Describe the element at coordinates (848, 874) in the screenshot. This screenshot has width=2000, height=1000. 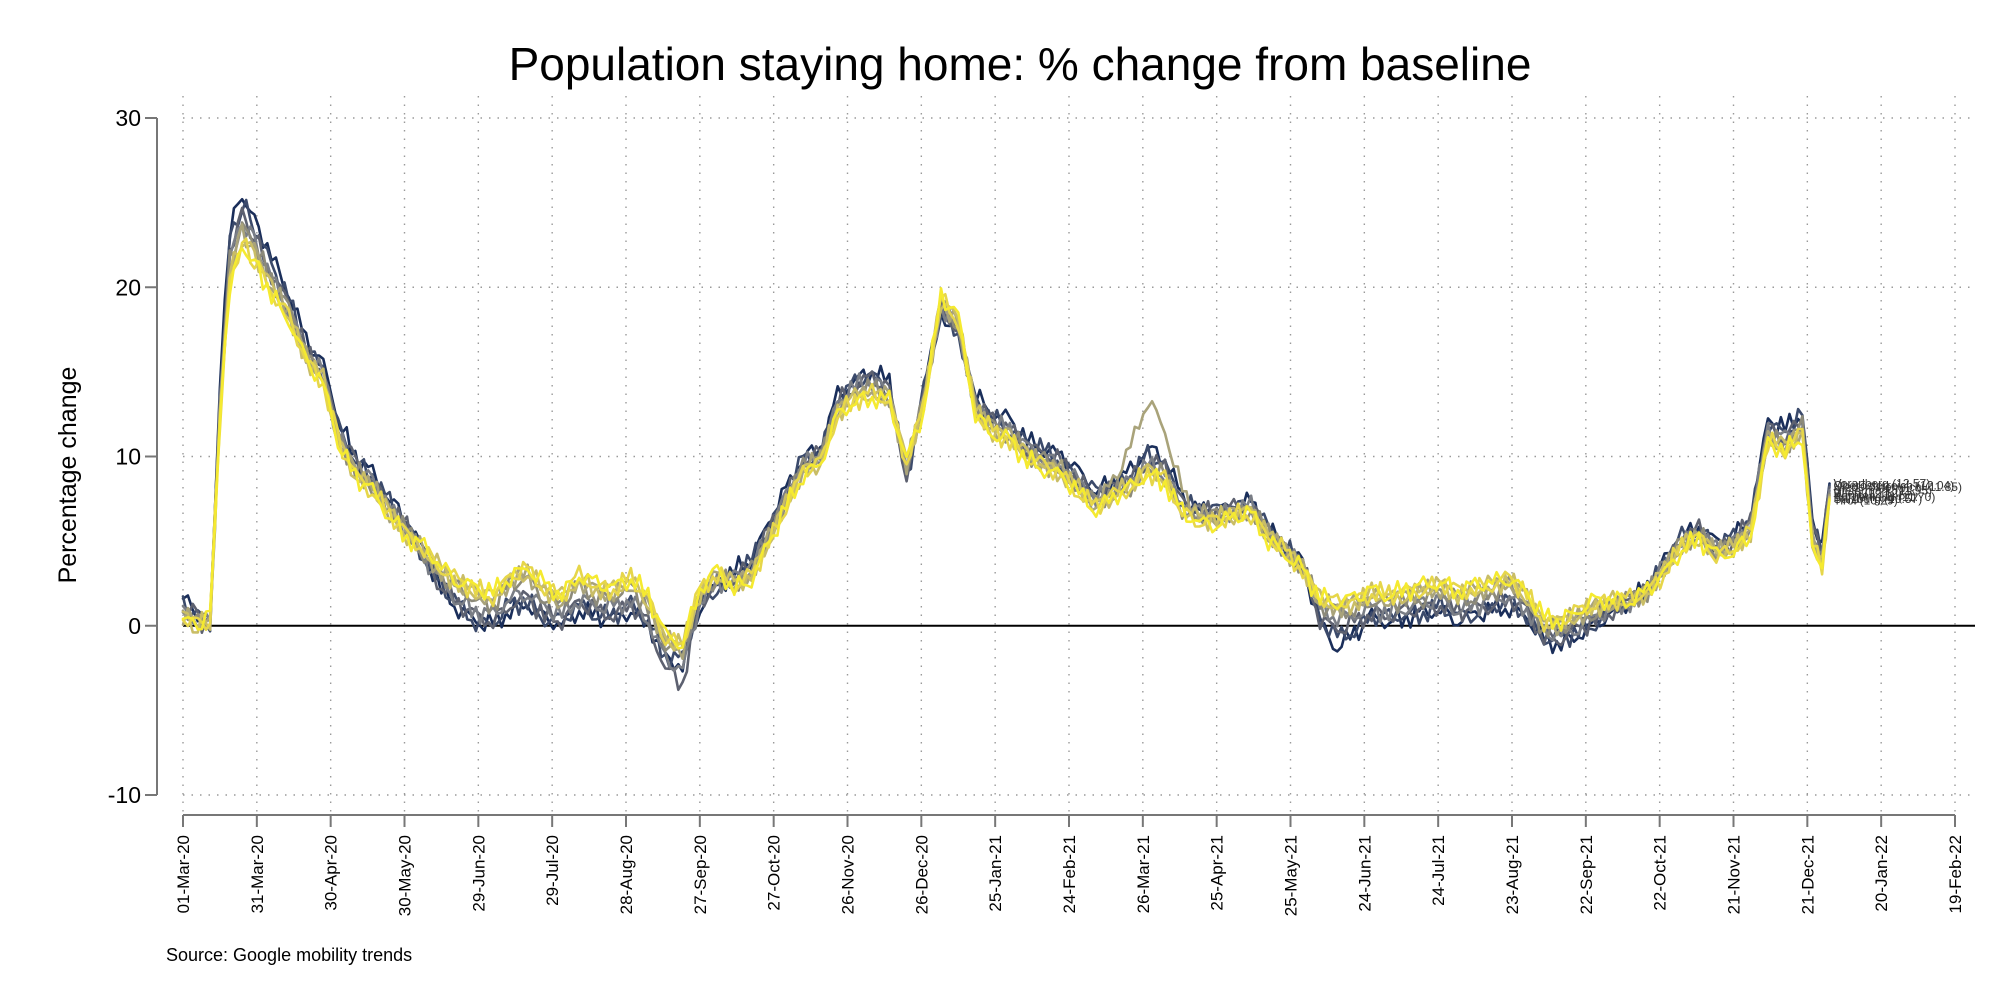
I see `x-tick-label: 26-Nov-20` at that location.